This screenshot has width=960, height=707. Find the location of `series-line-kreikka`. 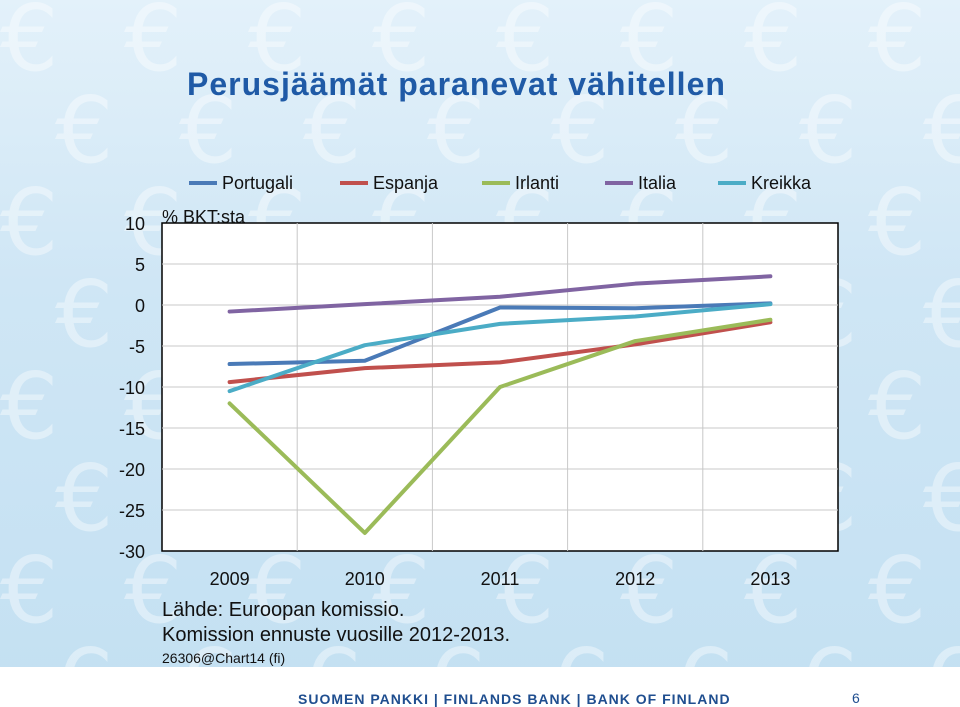

series-line-kreikka is located at coordinates (500, 348).